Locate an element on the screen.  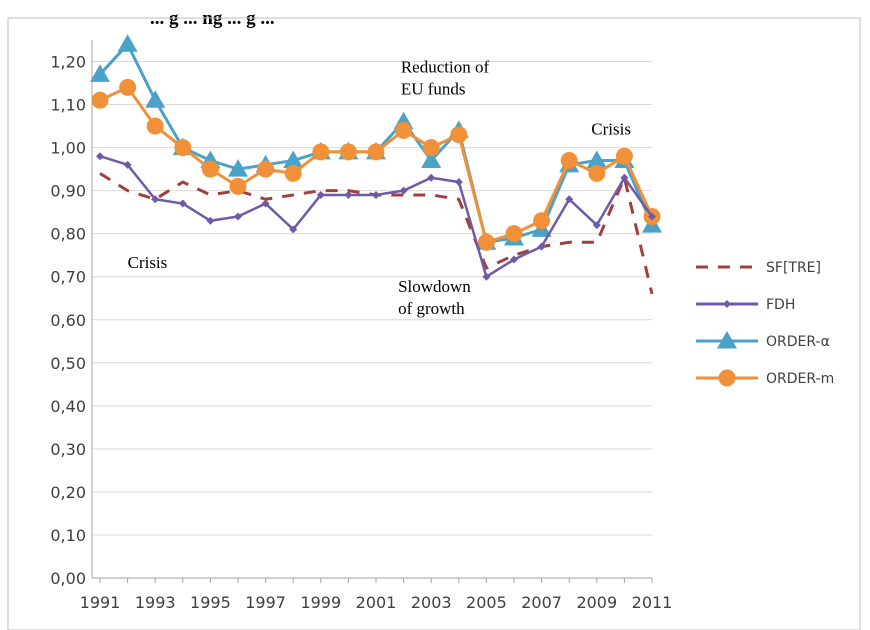
legend-label: ORDER-α is located at coordinates (798, 342).